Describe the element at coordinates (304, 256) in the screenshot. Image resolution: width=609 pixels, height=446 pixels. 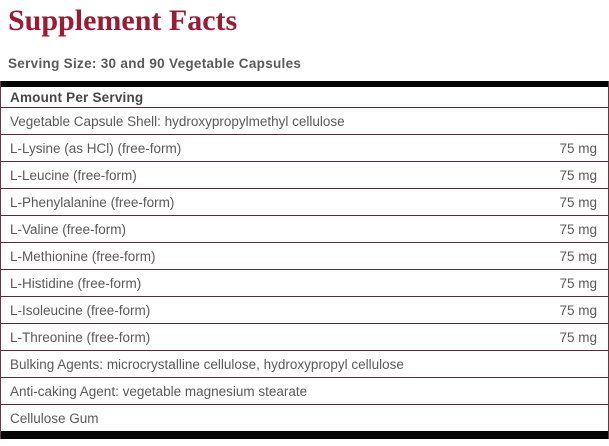
I see `table-row: L-Methionine (free-form) 75 mg` at that location.